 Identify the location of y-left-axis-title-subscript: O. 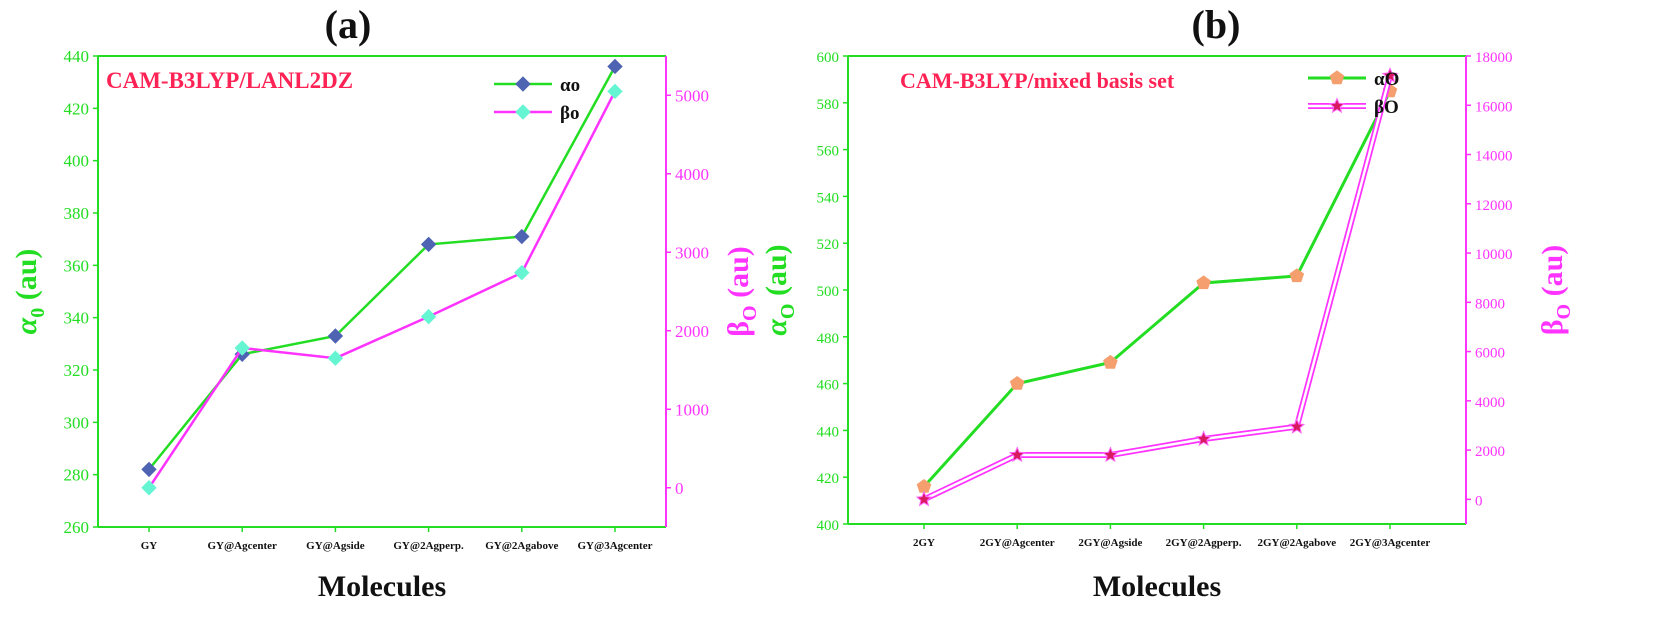
(788, 312).